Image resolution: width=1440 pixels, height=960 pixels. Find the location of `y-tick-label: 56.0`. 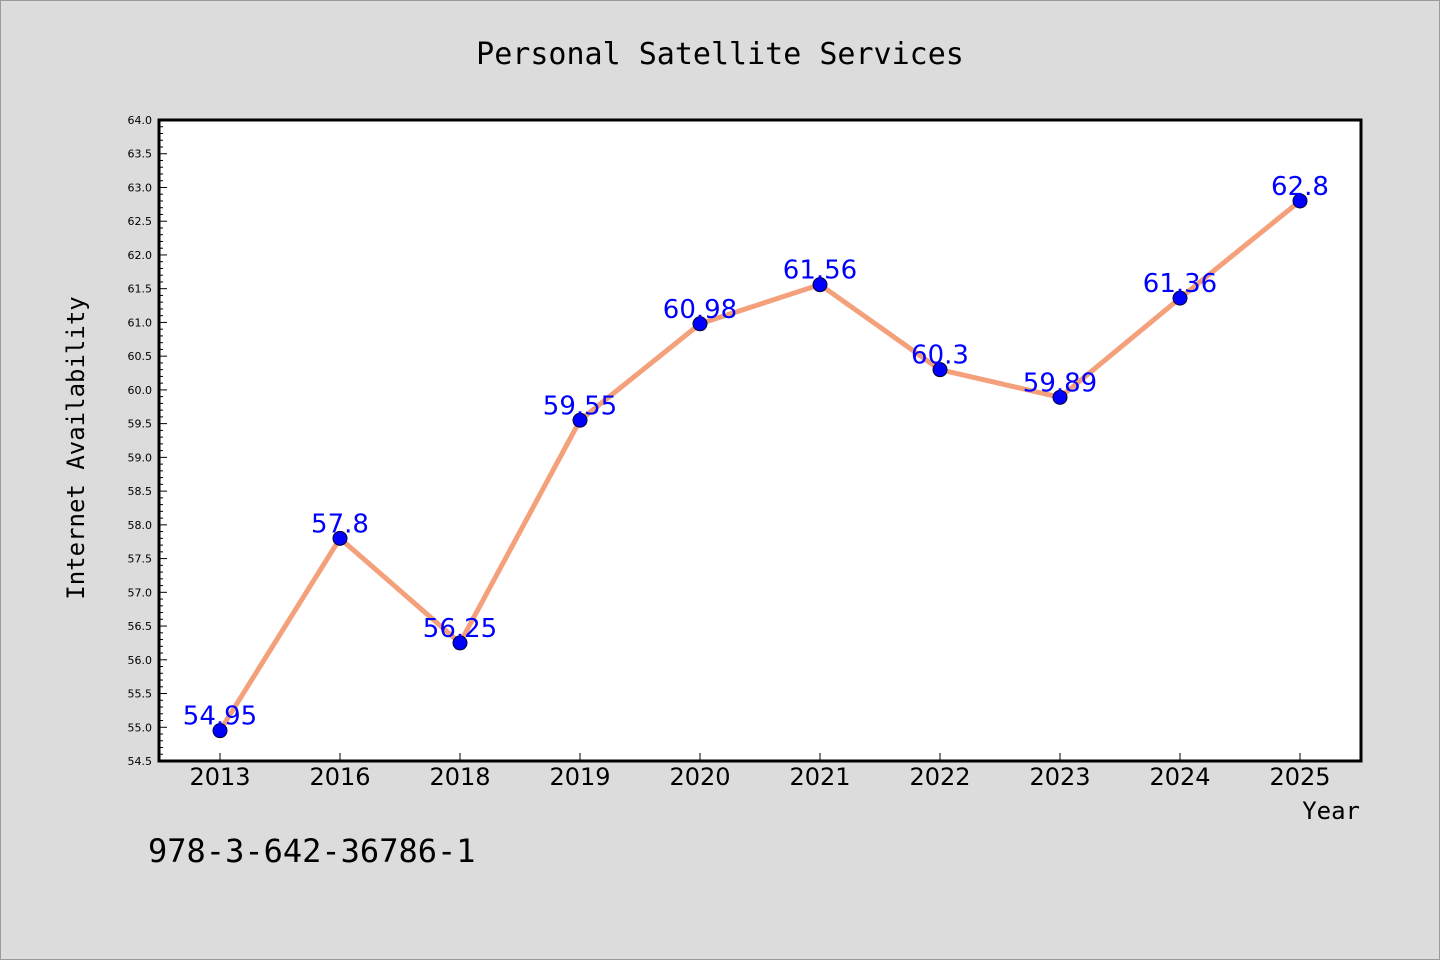

y-tick-label: 56.0 is located at coordinates (140, 660).